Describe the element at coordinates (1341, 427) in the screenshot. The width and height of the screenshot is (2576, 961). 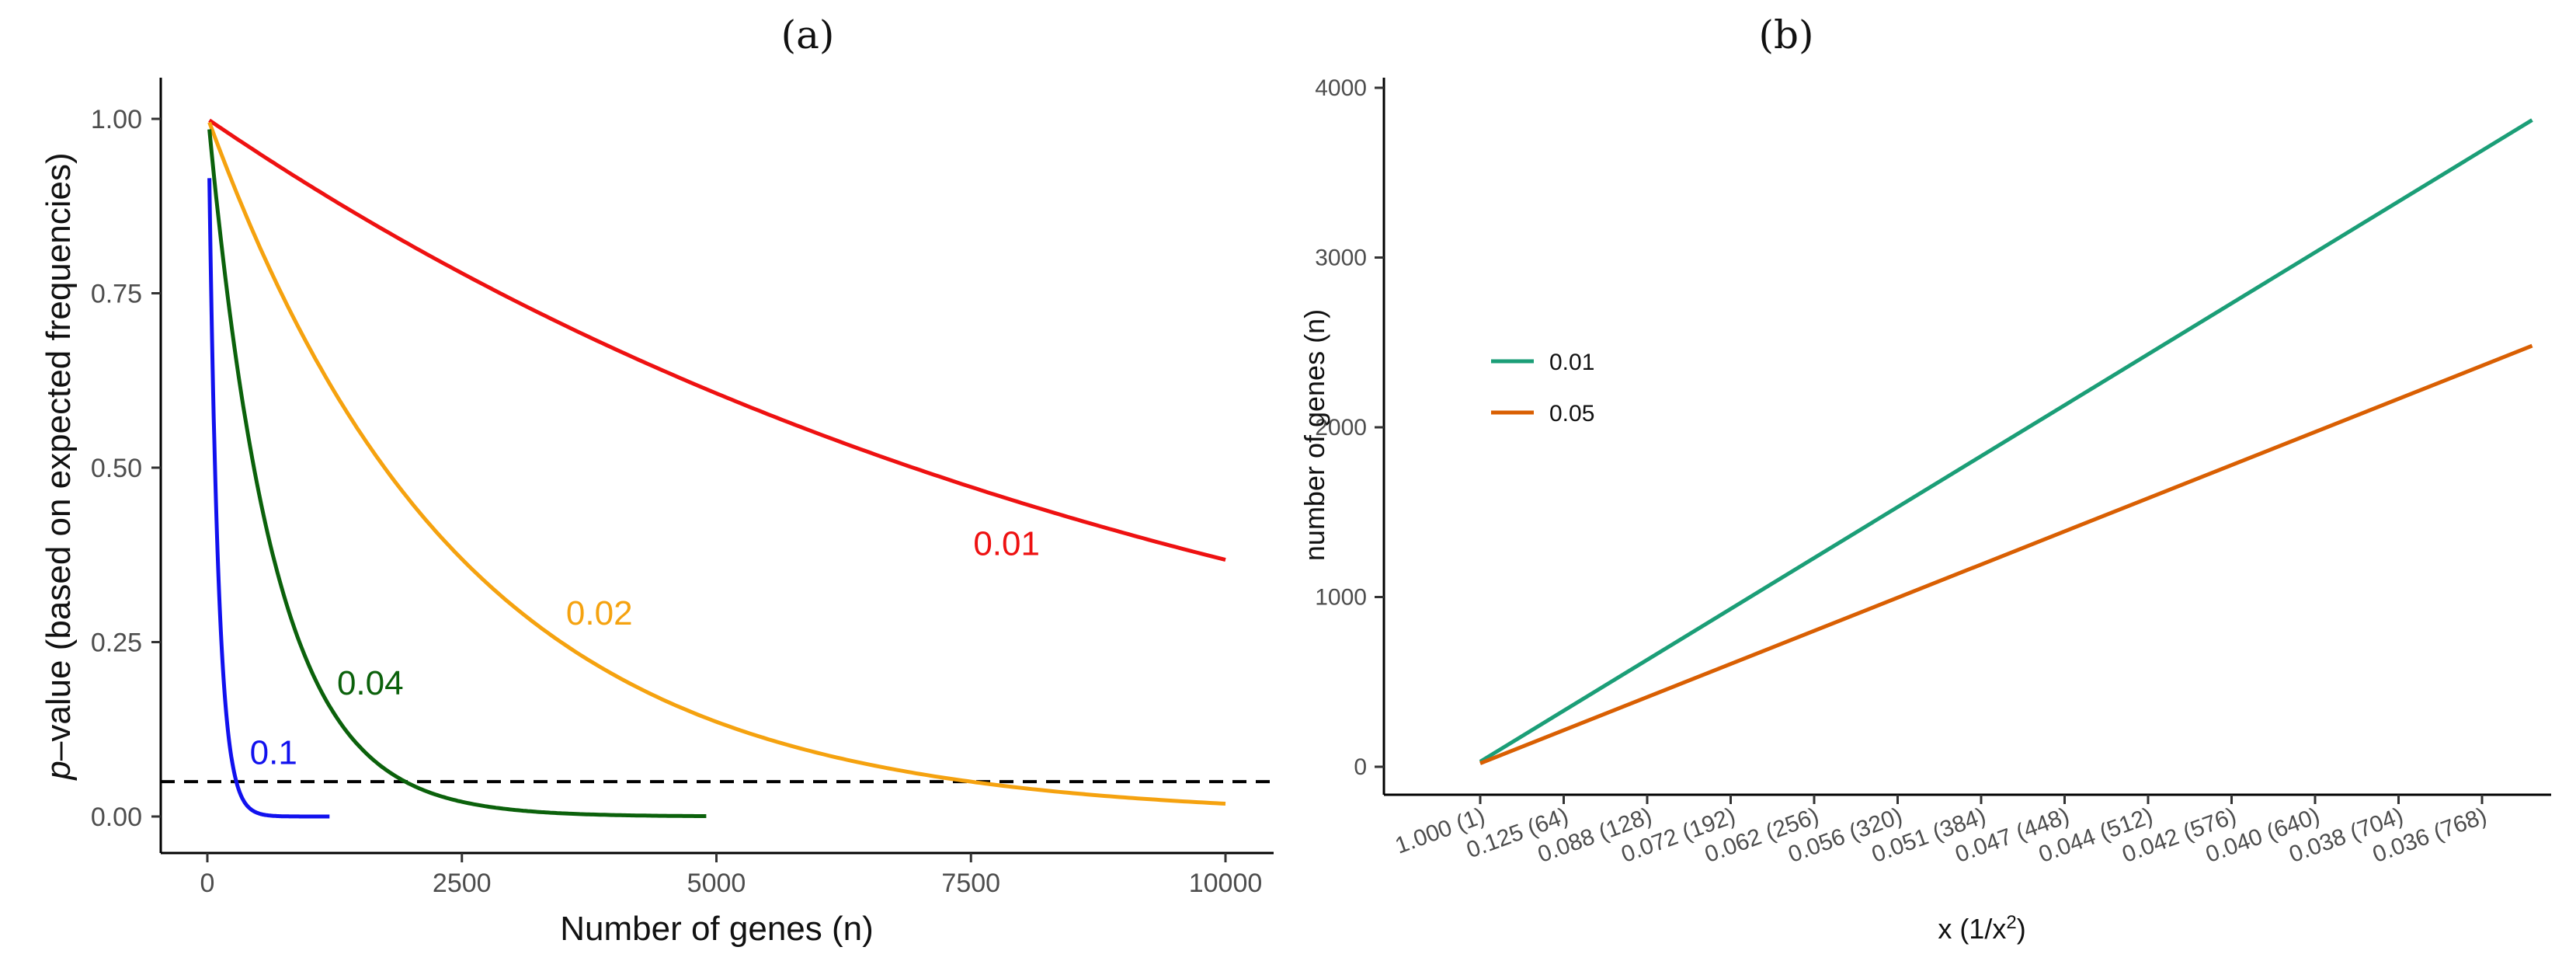
I see `y-tick-label: 2000` at that location.